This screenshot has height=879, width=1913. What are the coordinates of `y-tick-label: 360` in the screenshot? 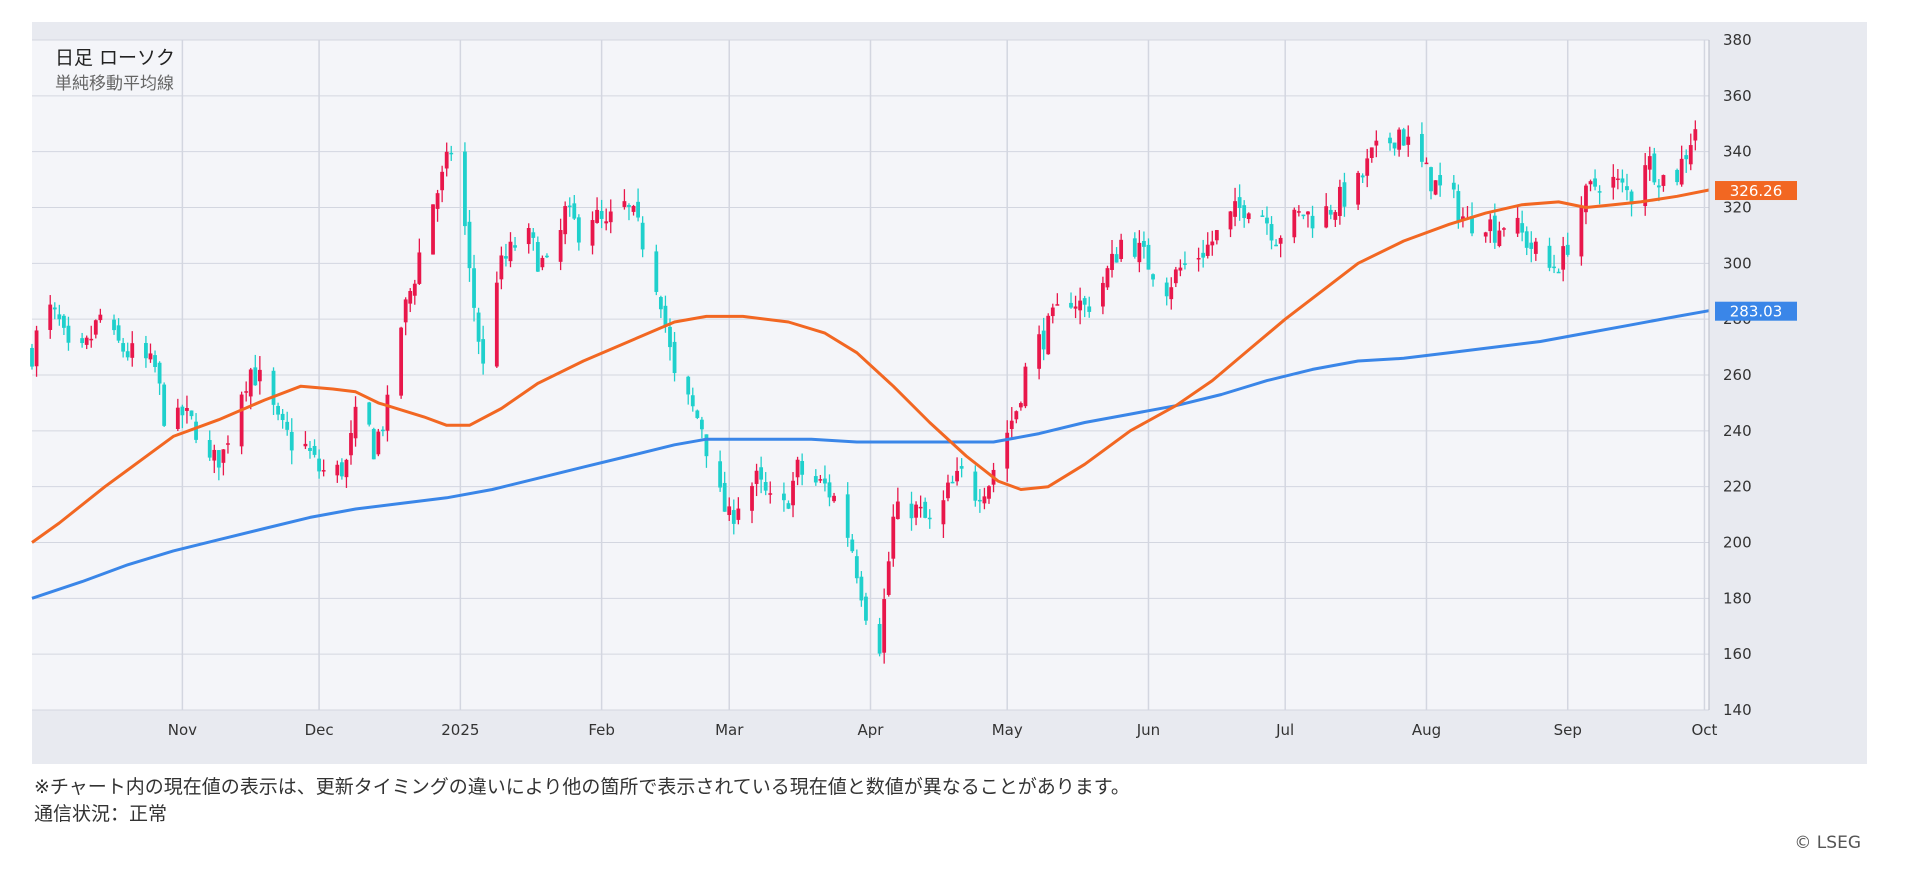 It's located at (1737, 96).